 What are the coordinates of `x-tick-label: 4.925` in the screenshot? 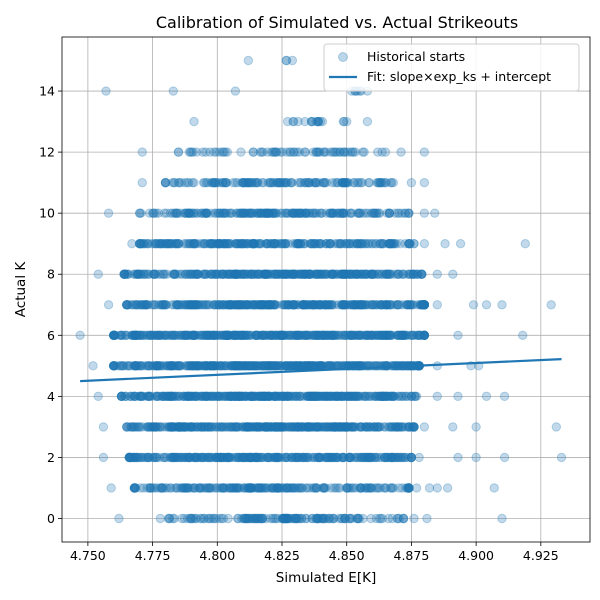 It's located at (541, 555).